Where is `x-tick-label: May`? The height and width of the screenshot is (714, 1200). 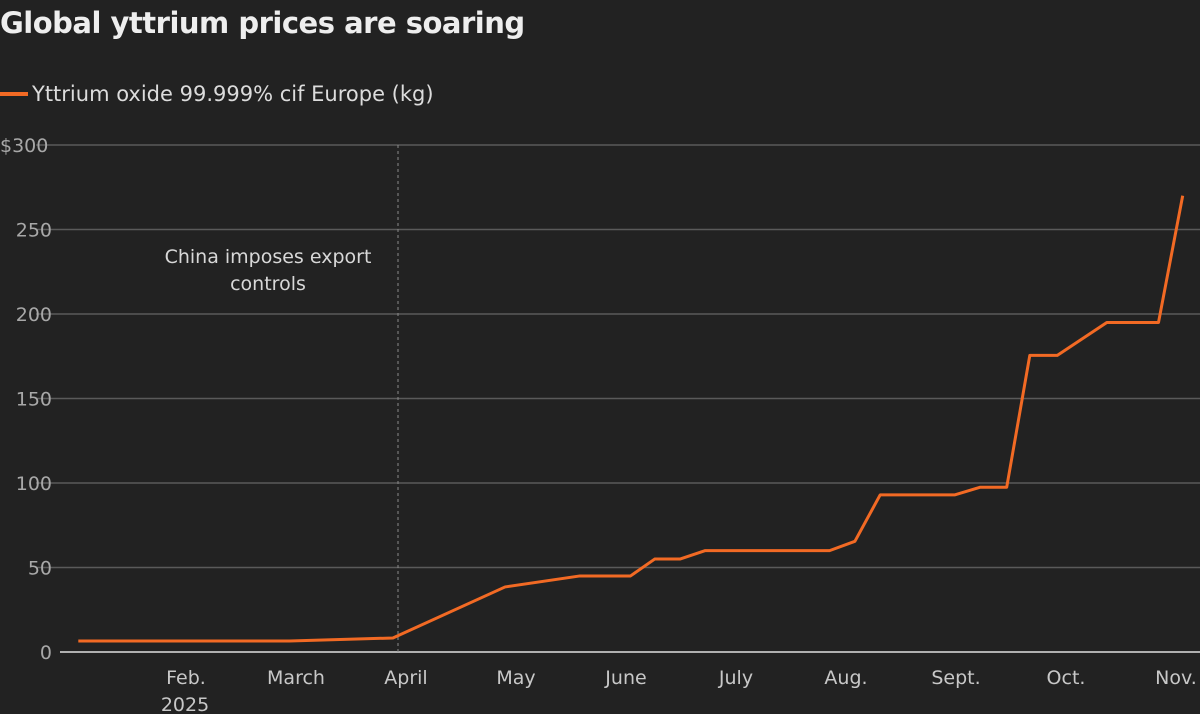 x-tick-label: May is located at coordinates (515, 678).